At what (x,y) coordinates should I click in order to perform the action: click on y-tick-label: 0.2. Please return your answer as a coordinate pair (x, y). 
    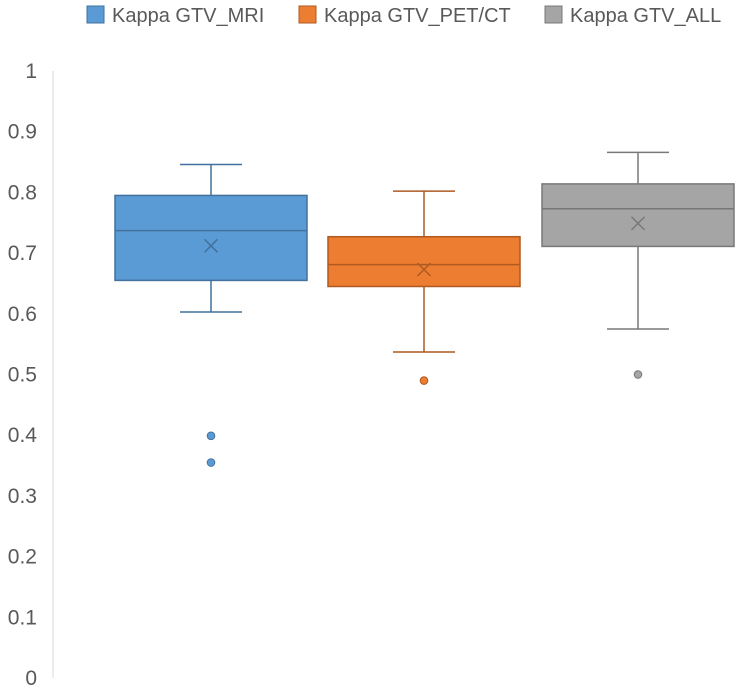
    Looking at the image, I should click on (22, 557).